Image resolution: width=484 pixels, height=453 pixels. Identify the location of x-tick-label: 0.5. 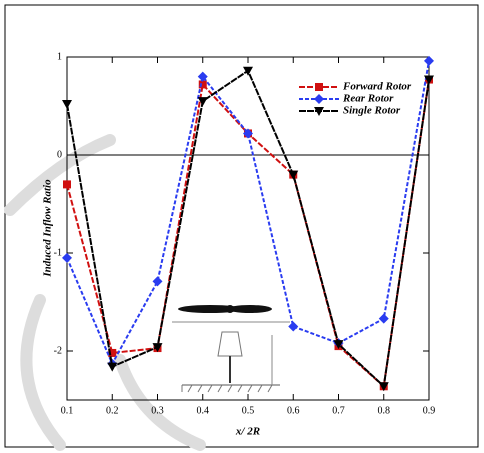
(248, 410).